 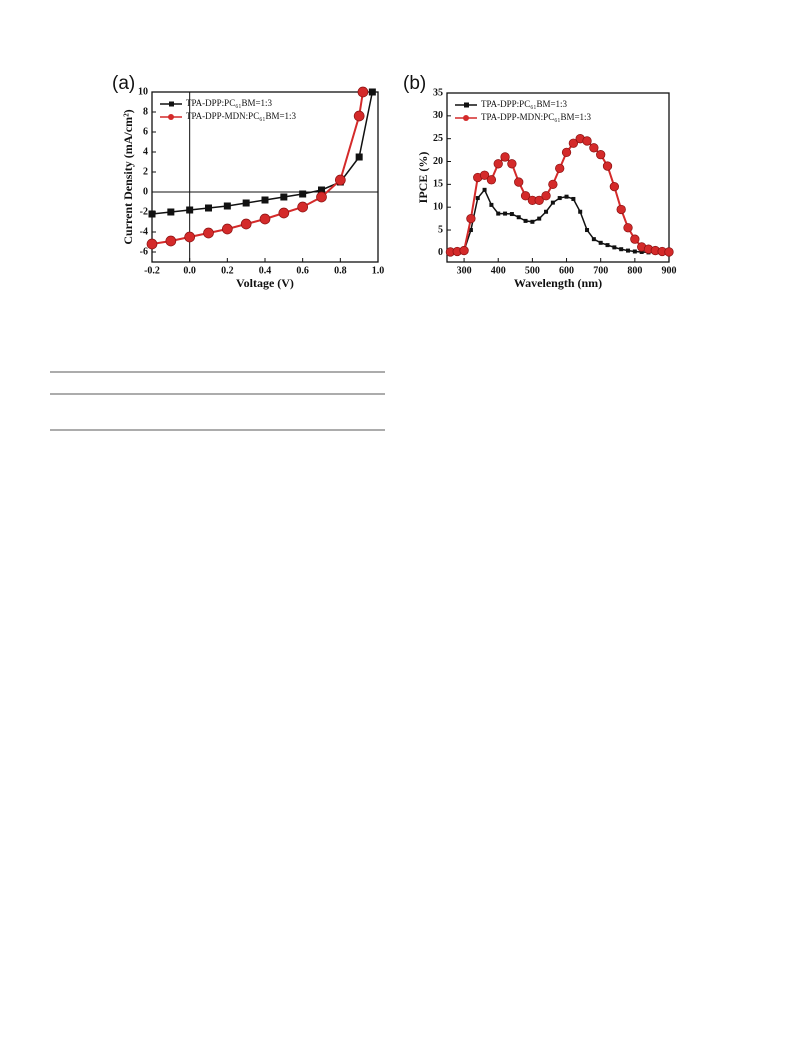 What do you see at coordinates (414, 83) in the screenshot?
I see `panel-label: (b)` at bounding box center [414, 83].